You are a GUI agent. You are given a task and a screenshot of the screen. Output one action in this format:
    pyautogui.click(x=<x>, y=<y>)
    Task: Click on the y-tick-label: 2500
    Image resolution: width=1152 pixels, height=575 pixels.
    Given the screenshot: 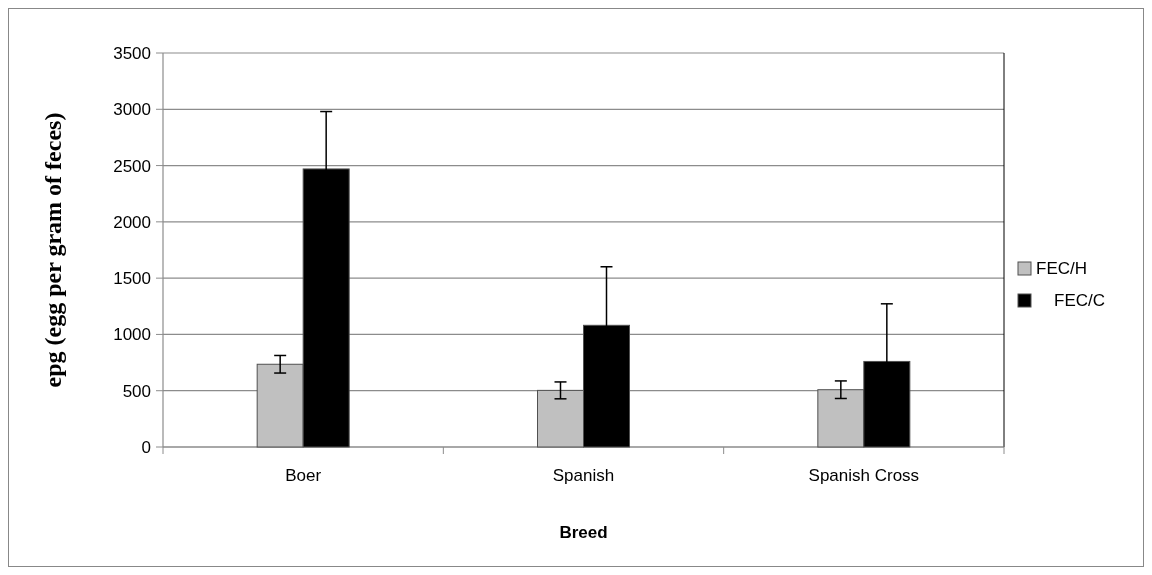 What is the action you would take?
    pyautogui.click(x=132, y=166)
    